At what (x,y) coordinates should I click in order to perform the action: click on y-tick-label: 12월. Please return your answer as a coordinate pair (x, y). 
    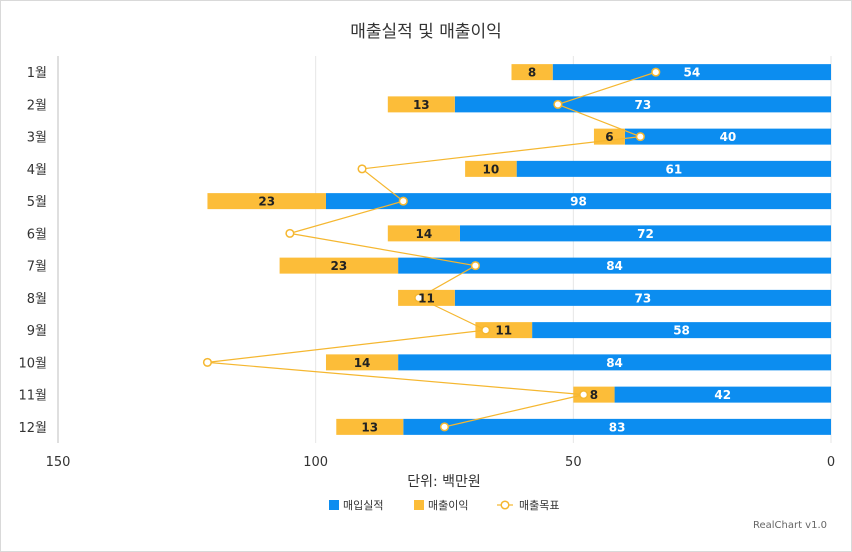
    Looking at the image, I should click on (32, 428).